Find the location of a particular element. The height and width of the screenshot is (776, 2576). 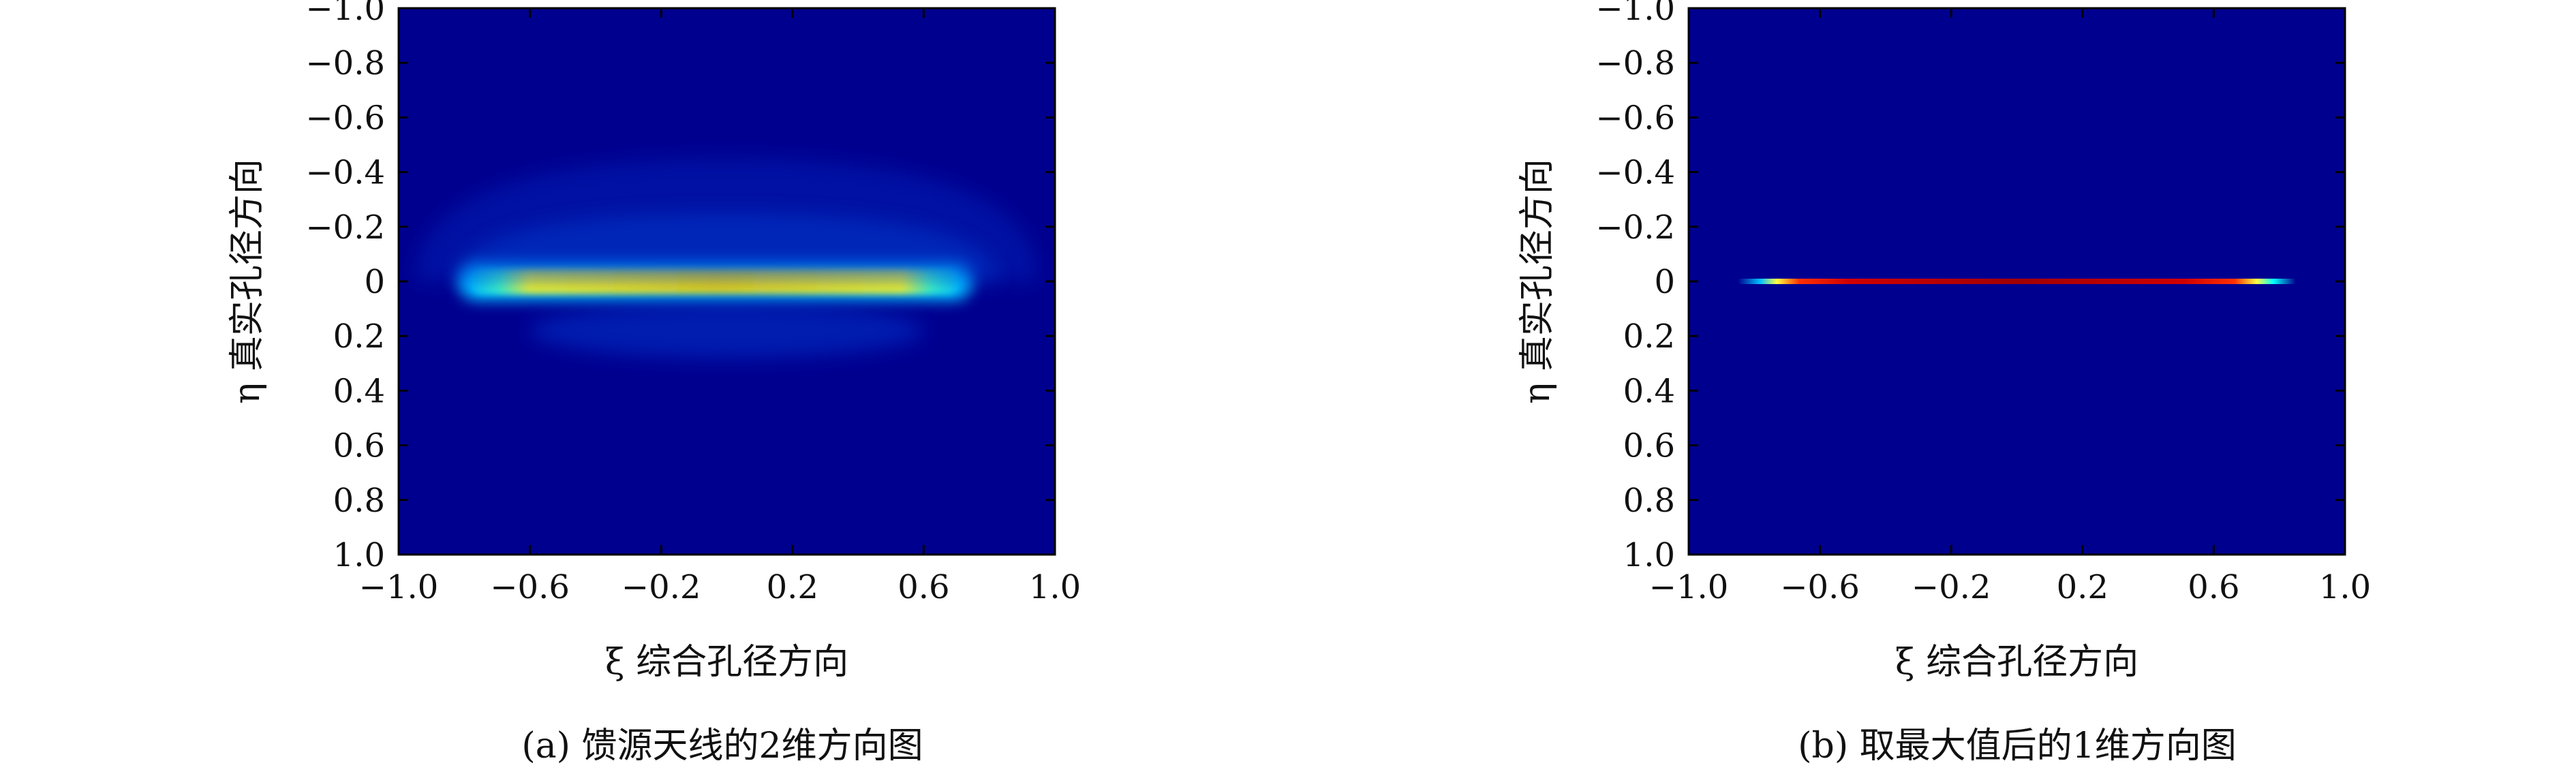

caption-a: (a) 馈源天线的2维方向图 is located at coordinates (722, 746).